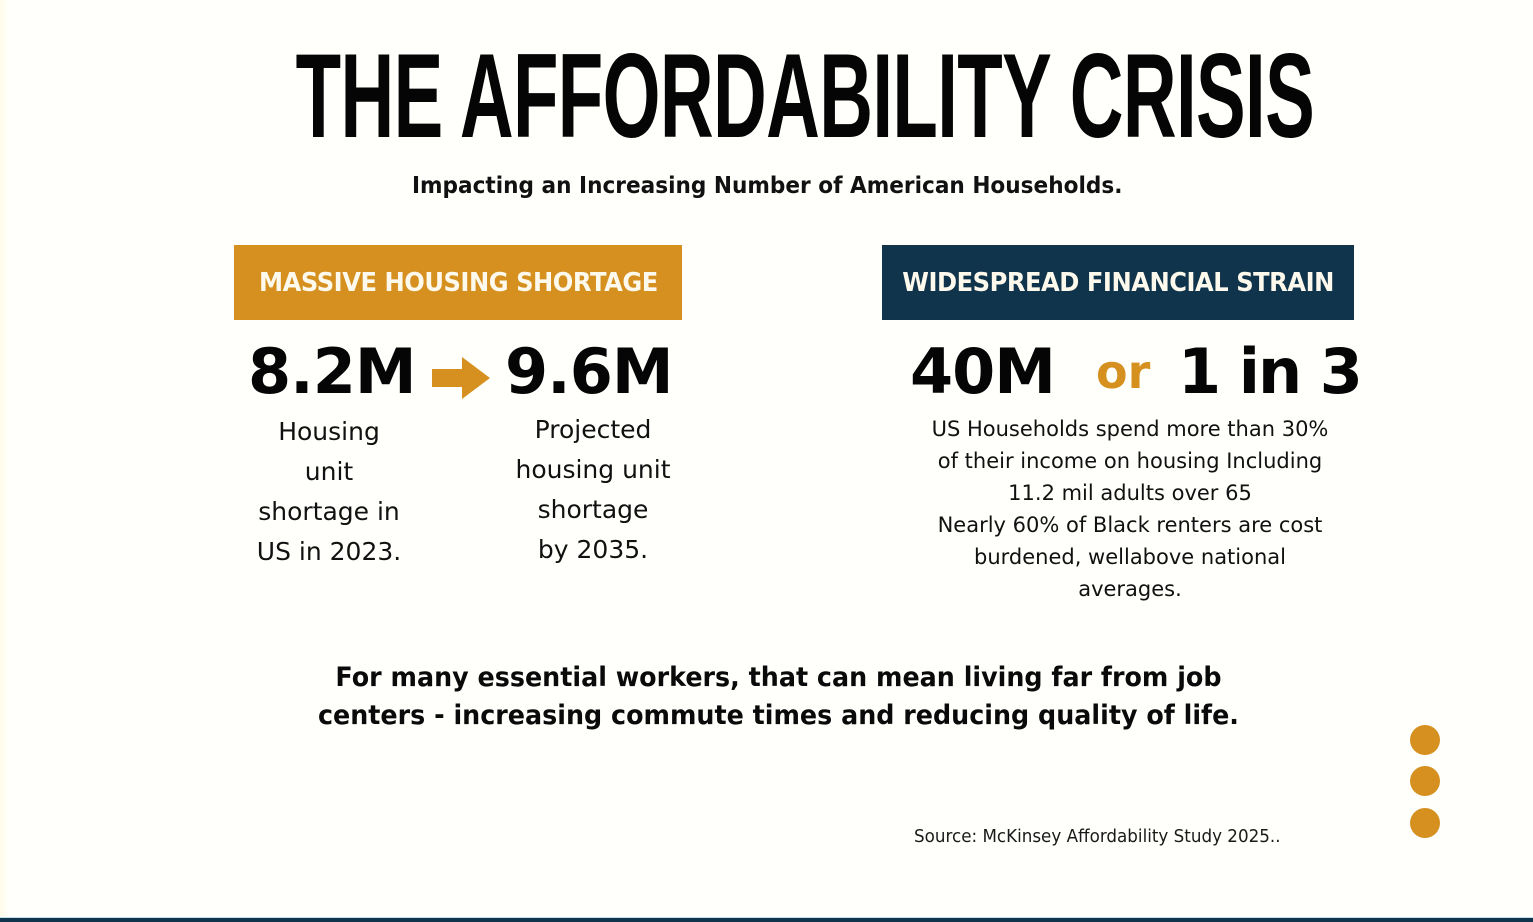 The width and height of the screenshot is (1533, 922). Describe the element at coordinates (593, 489) in the screenshot. I see `shortage-2035-description: Projected housing unit shortage by 2035.` at that location.